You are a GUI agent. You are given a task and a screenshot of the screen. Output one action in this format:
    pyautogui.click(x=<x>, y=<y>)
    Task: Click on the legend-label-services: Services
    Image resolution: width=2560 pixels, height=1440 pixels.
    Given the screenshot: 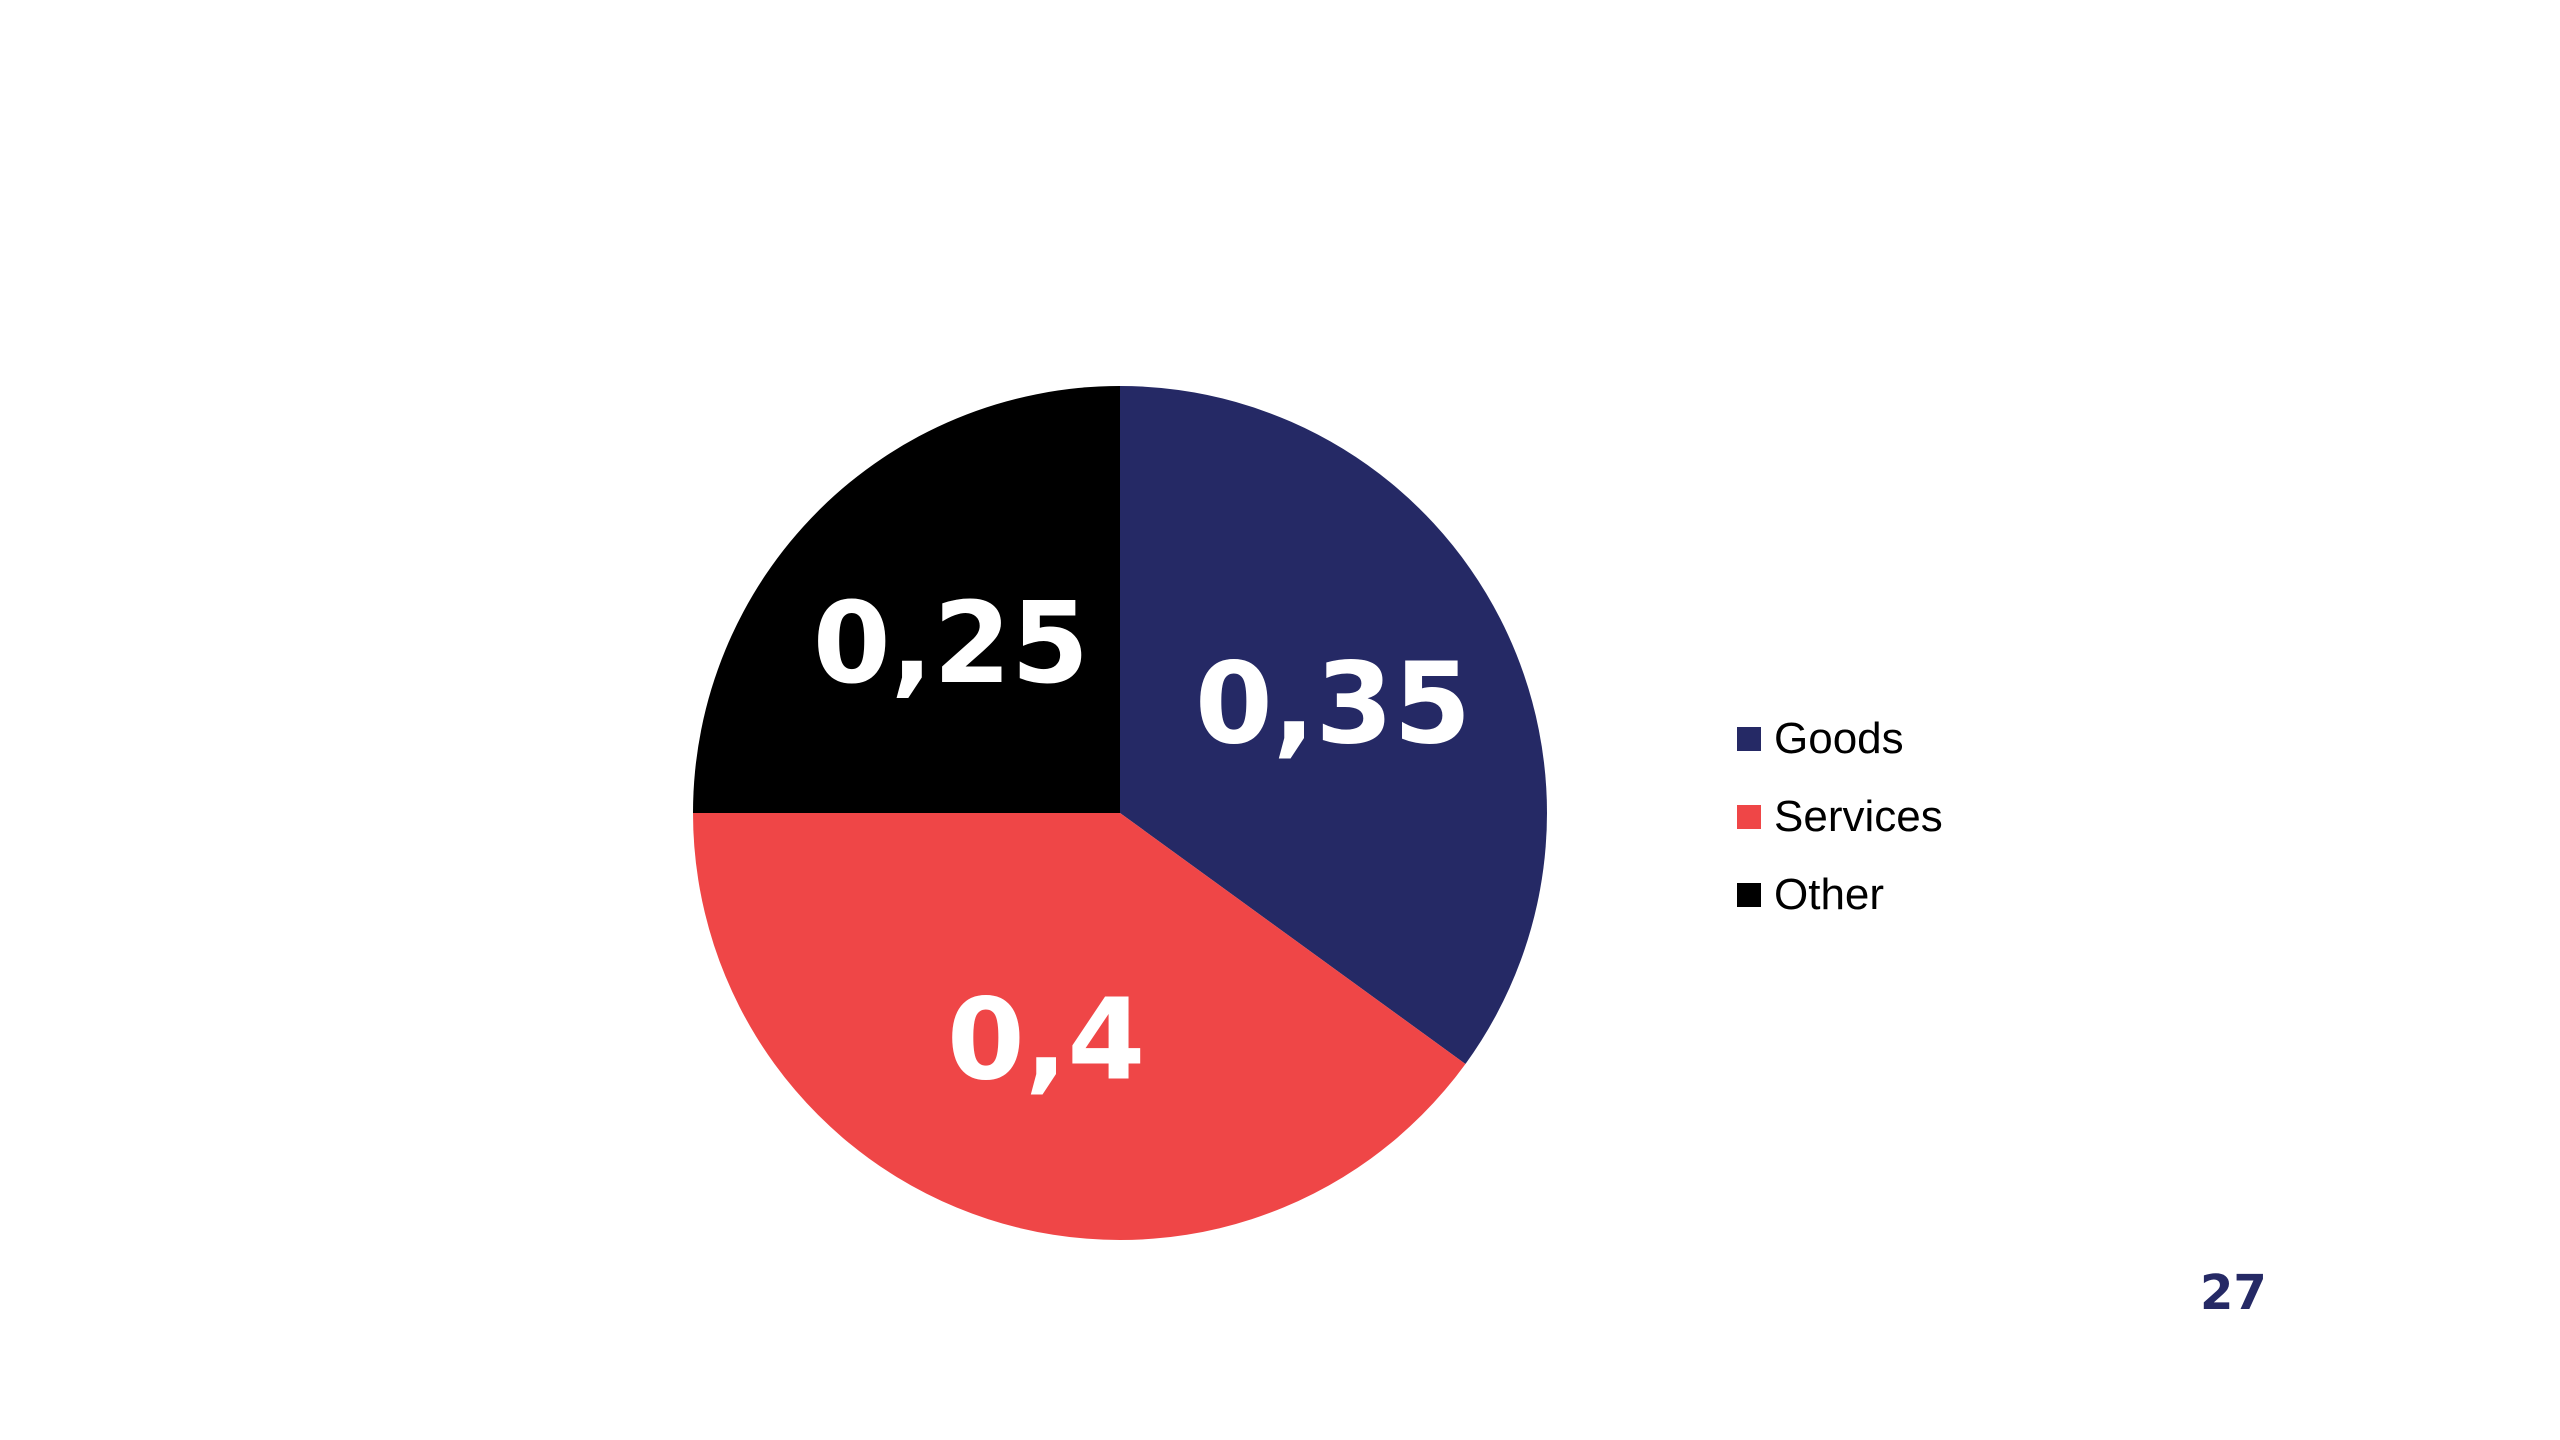 What is the action you would take?
    pyautogui.click(x=1858, y=816)
    